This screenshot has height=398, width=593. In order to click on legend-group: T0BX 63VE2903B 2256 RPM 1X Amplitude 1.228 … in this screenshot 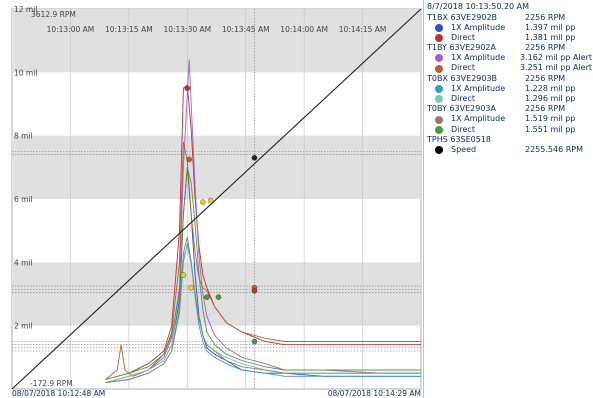, I will do `click(509, 89)`.